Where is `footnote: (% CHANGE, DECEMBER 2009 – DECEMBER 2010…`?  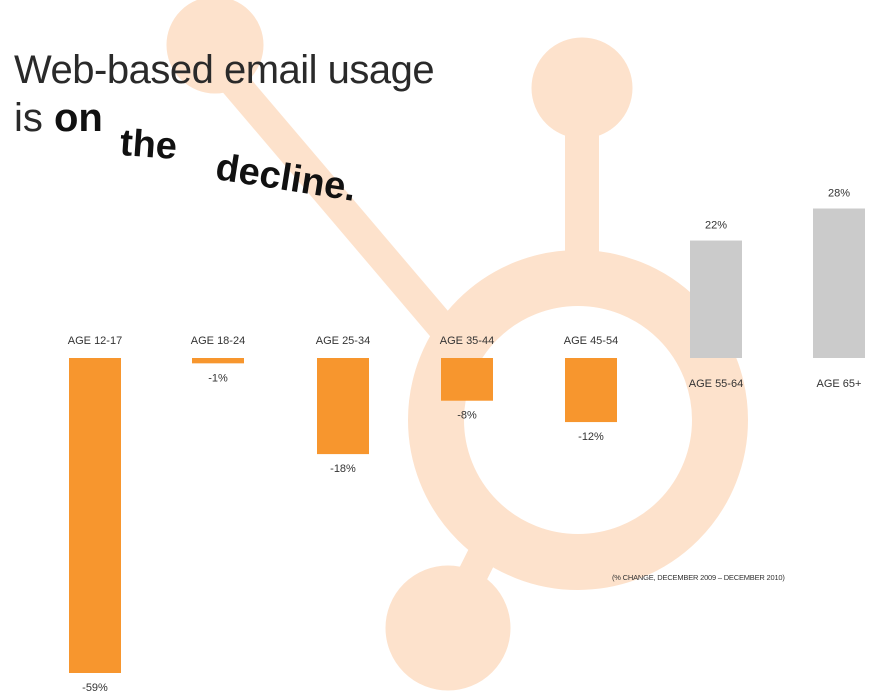
footnote: (% CHANGE, DECEMBER 2009 – DECEMBER 2010… is located at coordinates (698, 577).